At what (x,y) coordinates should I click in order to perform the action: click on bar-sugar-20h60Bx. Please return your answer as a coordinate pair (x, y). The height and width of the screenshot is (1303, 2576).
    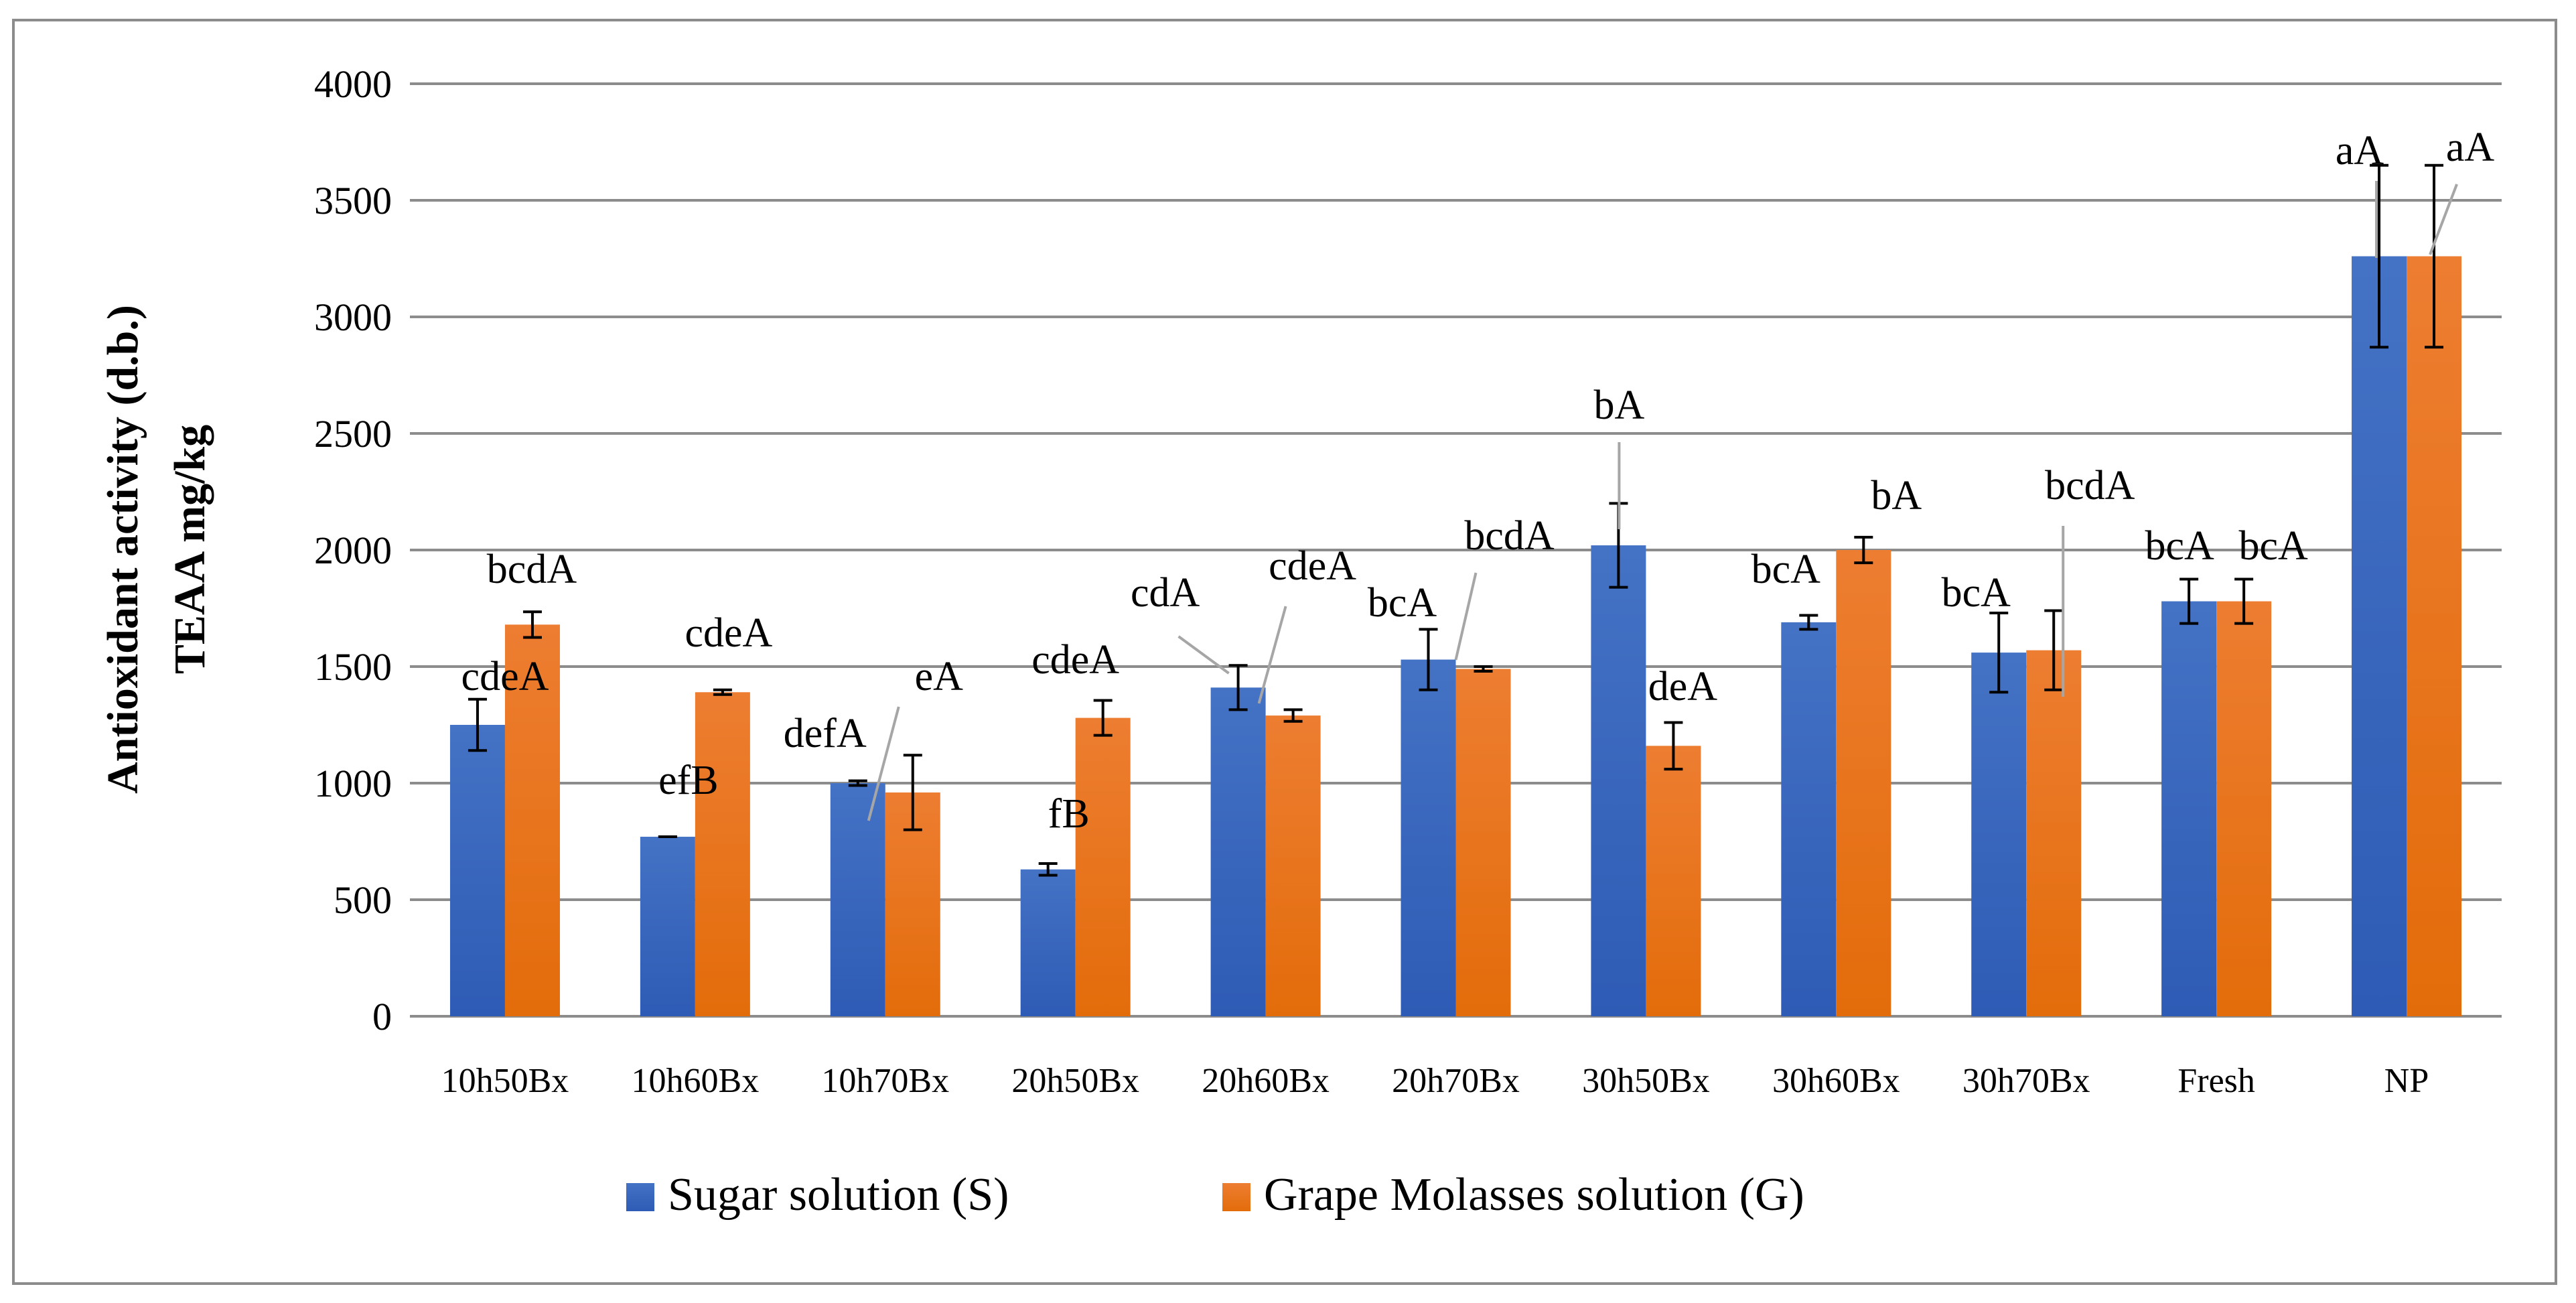
    Looking at the image, I should click on (1238, 851).